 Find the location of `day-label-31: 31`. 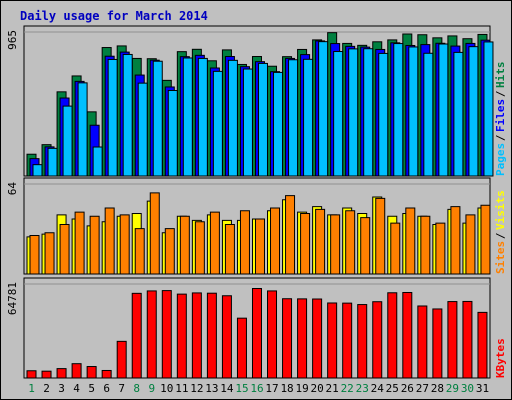

day-label-31: 31 is located at coordinates (482, 388).